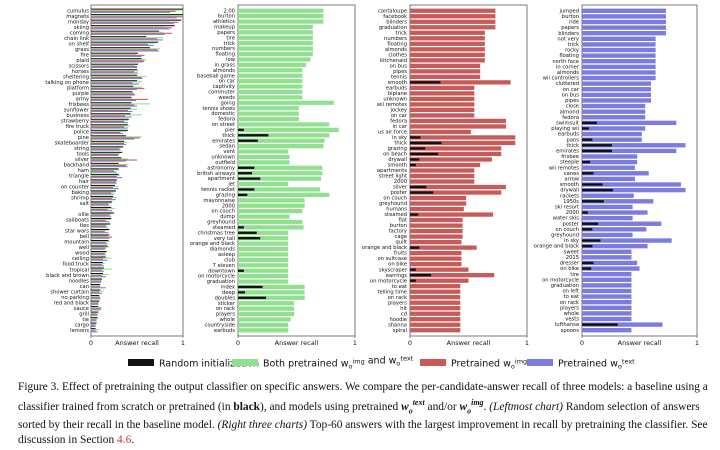  What do you see at coordinates (396, 88) in the screenshot?
I see `tick-label: earbuds` at bounding box center [396, 88].